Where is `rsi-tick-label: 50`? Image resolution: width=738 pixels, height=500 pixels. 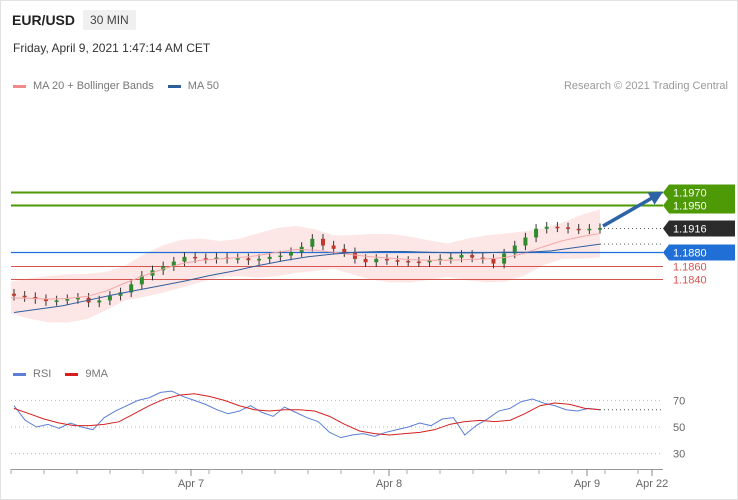
rsi-tick-label: 50 is located at coordinates (679, 428).